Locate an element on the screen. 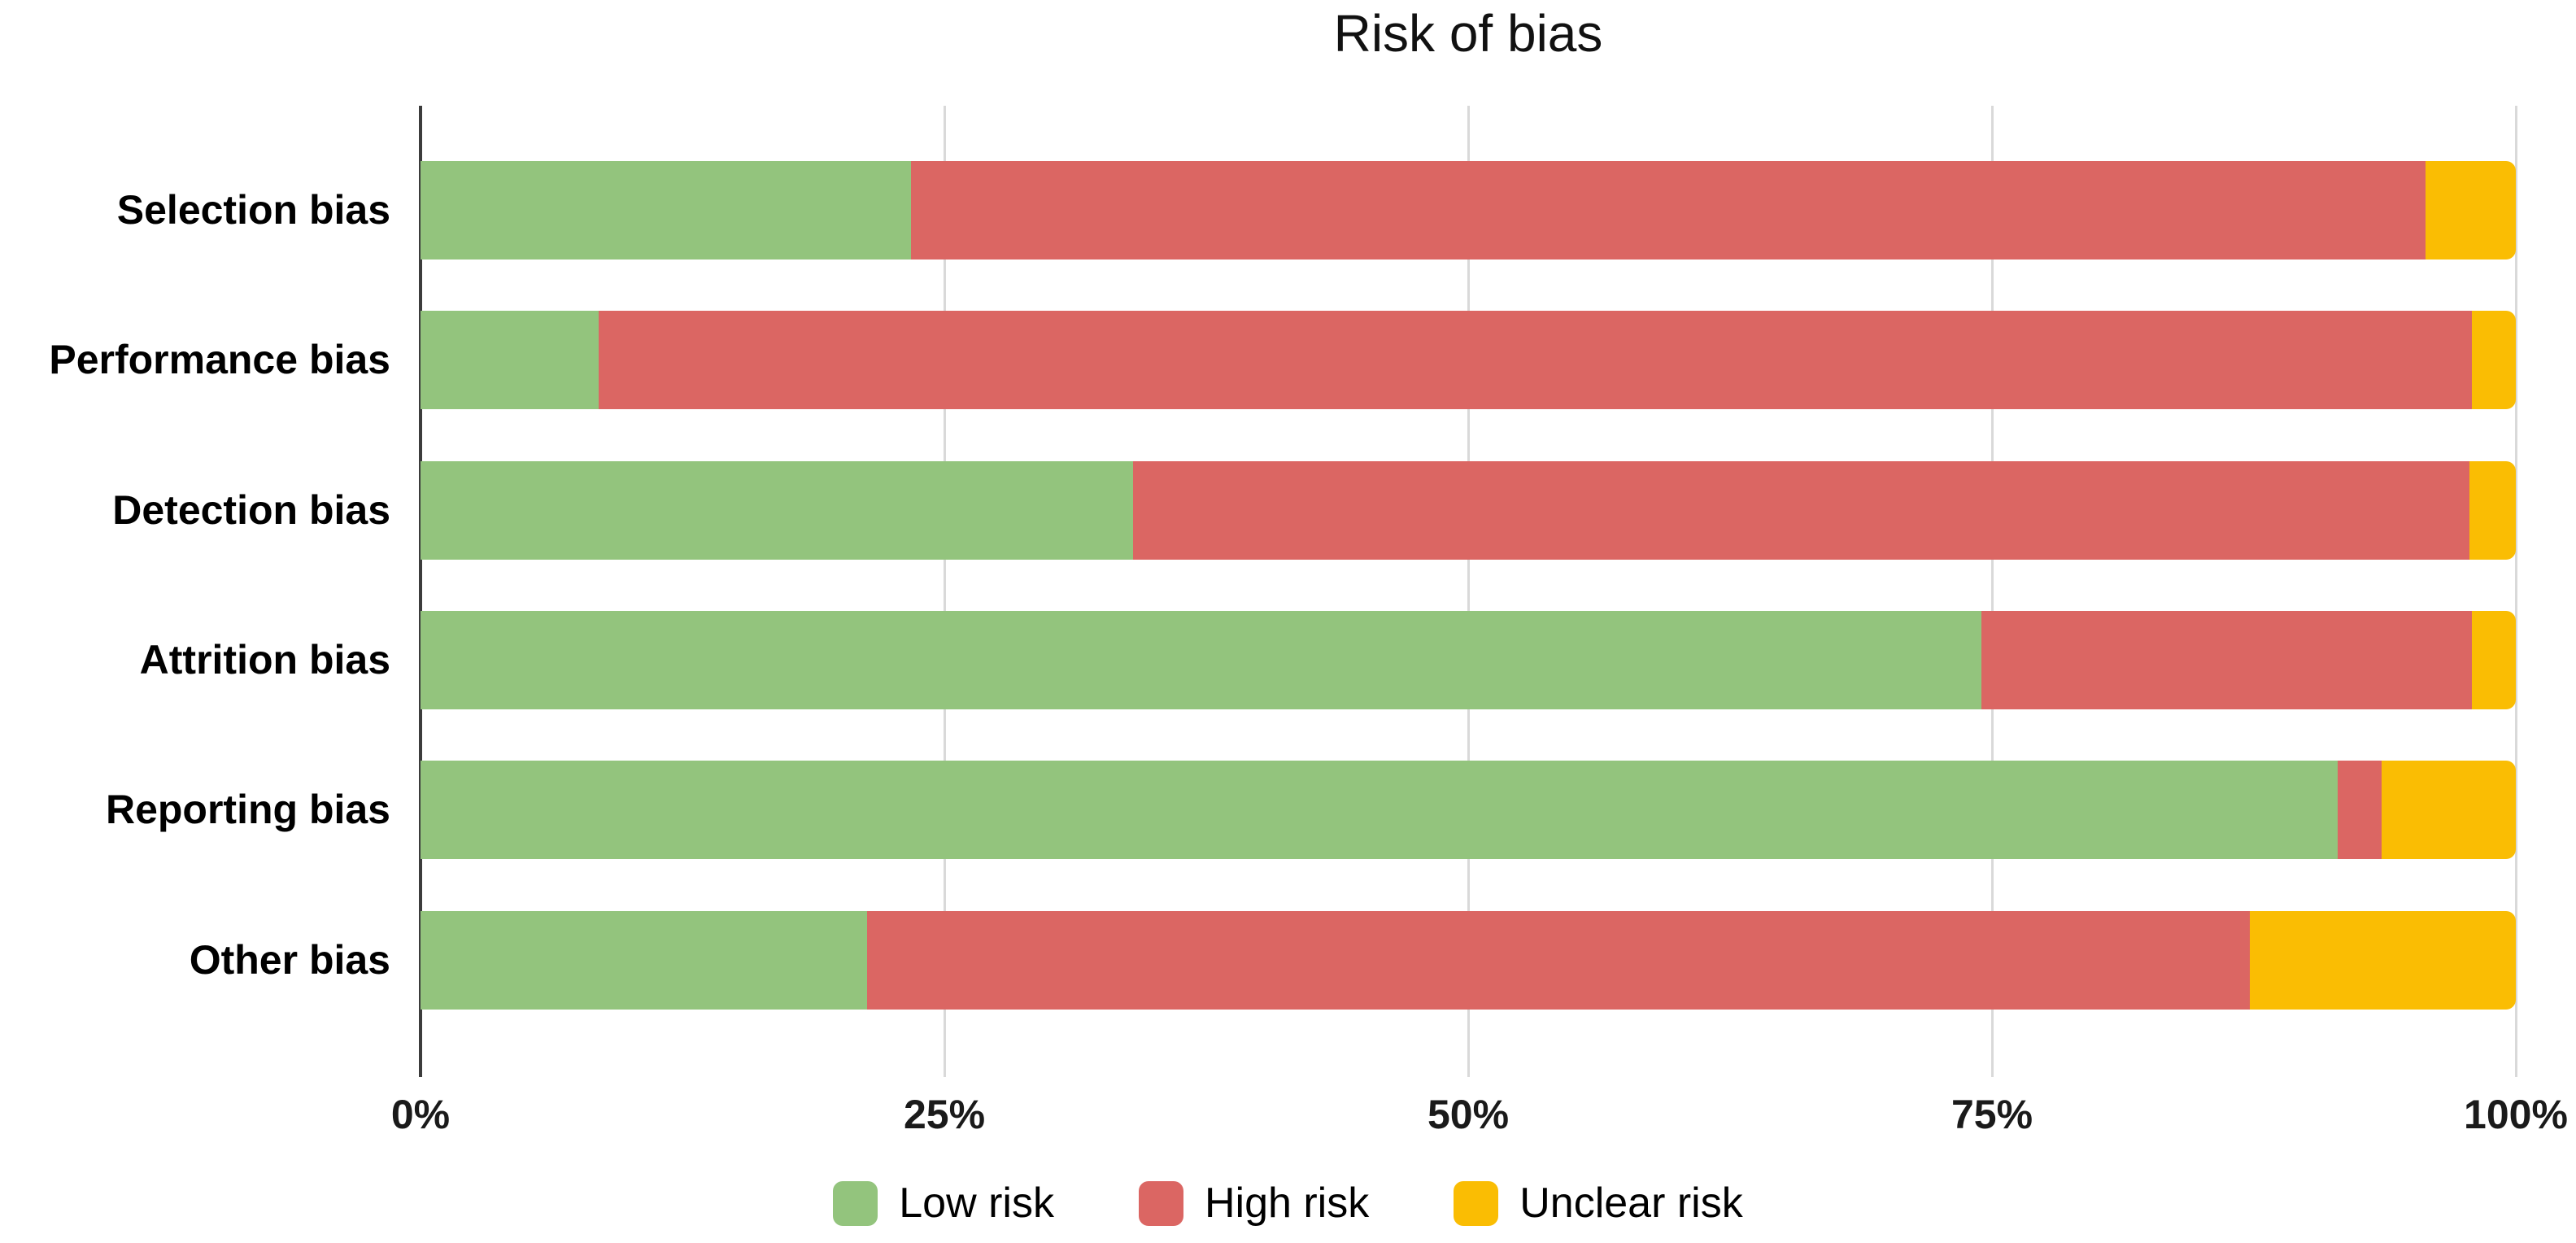 This screenshot has width=2576, height=1243. legend-item-unclear-risk: Unclear risk is located at coordinates (1598, 1203).